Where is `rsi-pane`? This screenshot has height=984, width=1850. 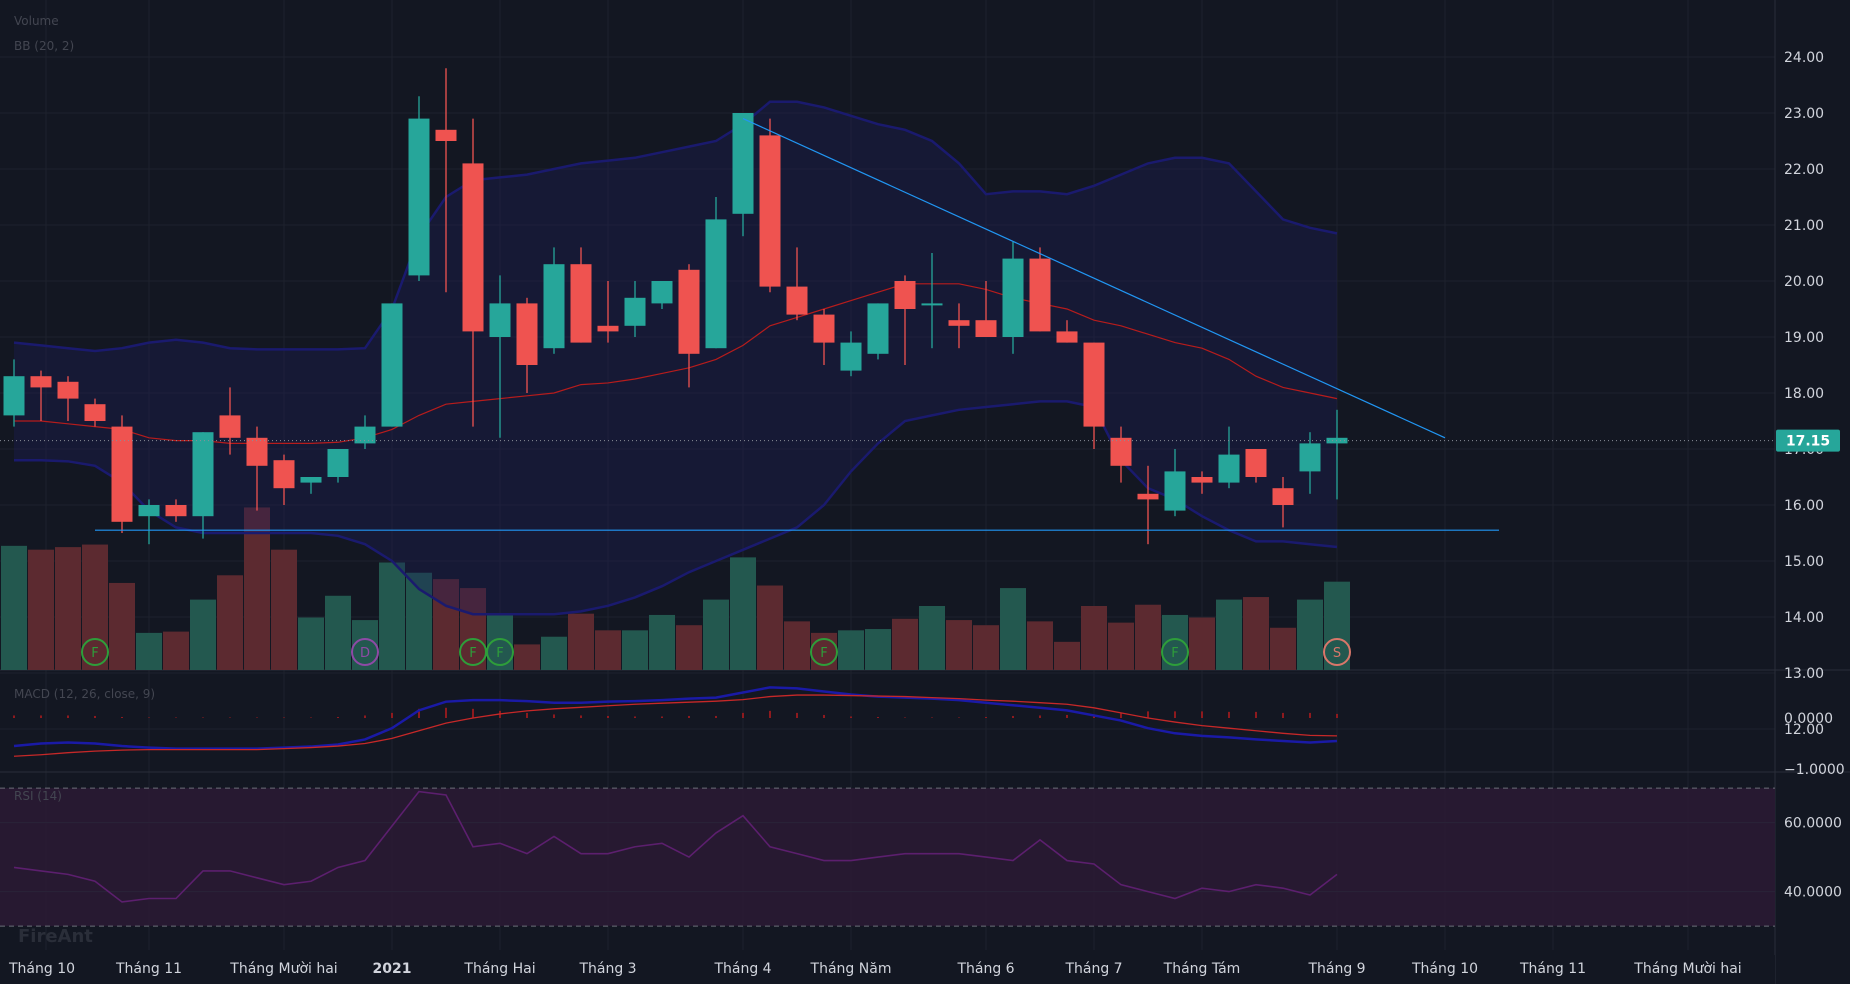 rsi-pane is located at coordinates (887, 857).